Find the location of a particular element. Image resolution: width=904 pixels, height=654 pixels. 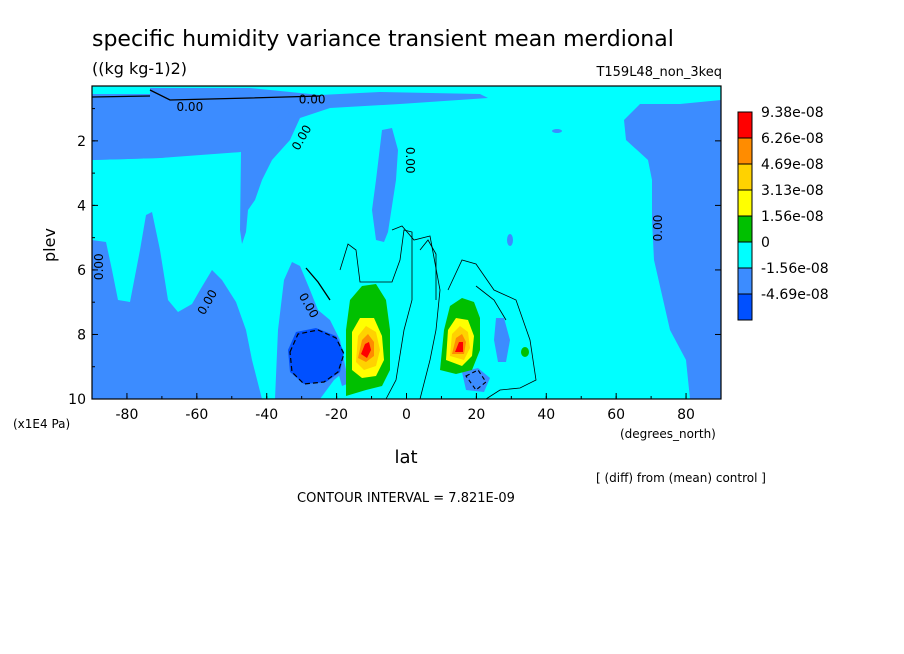

y-tick-label: 10 is located at coordinates (77, 400).